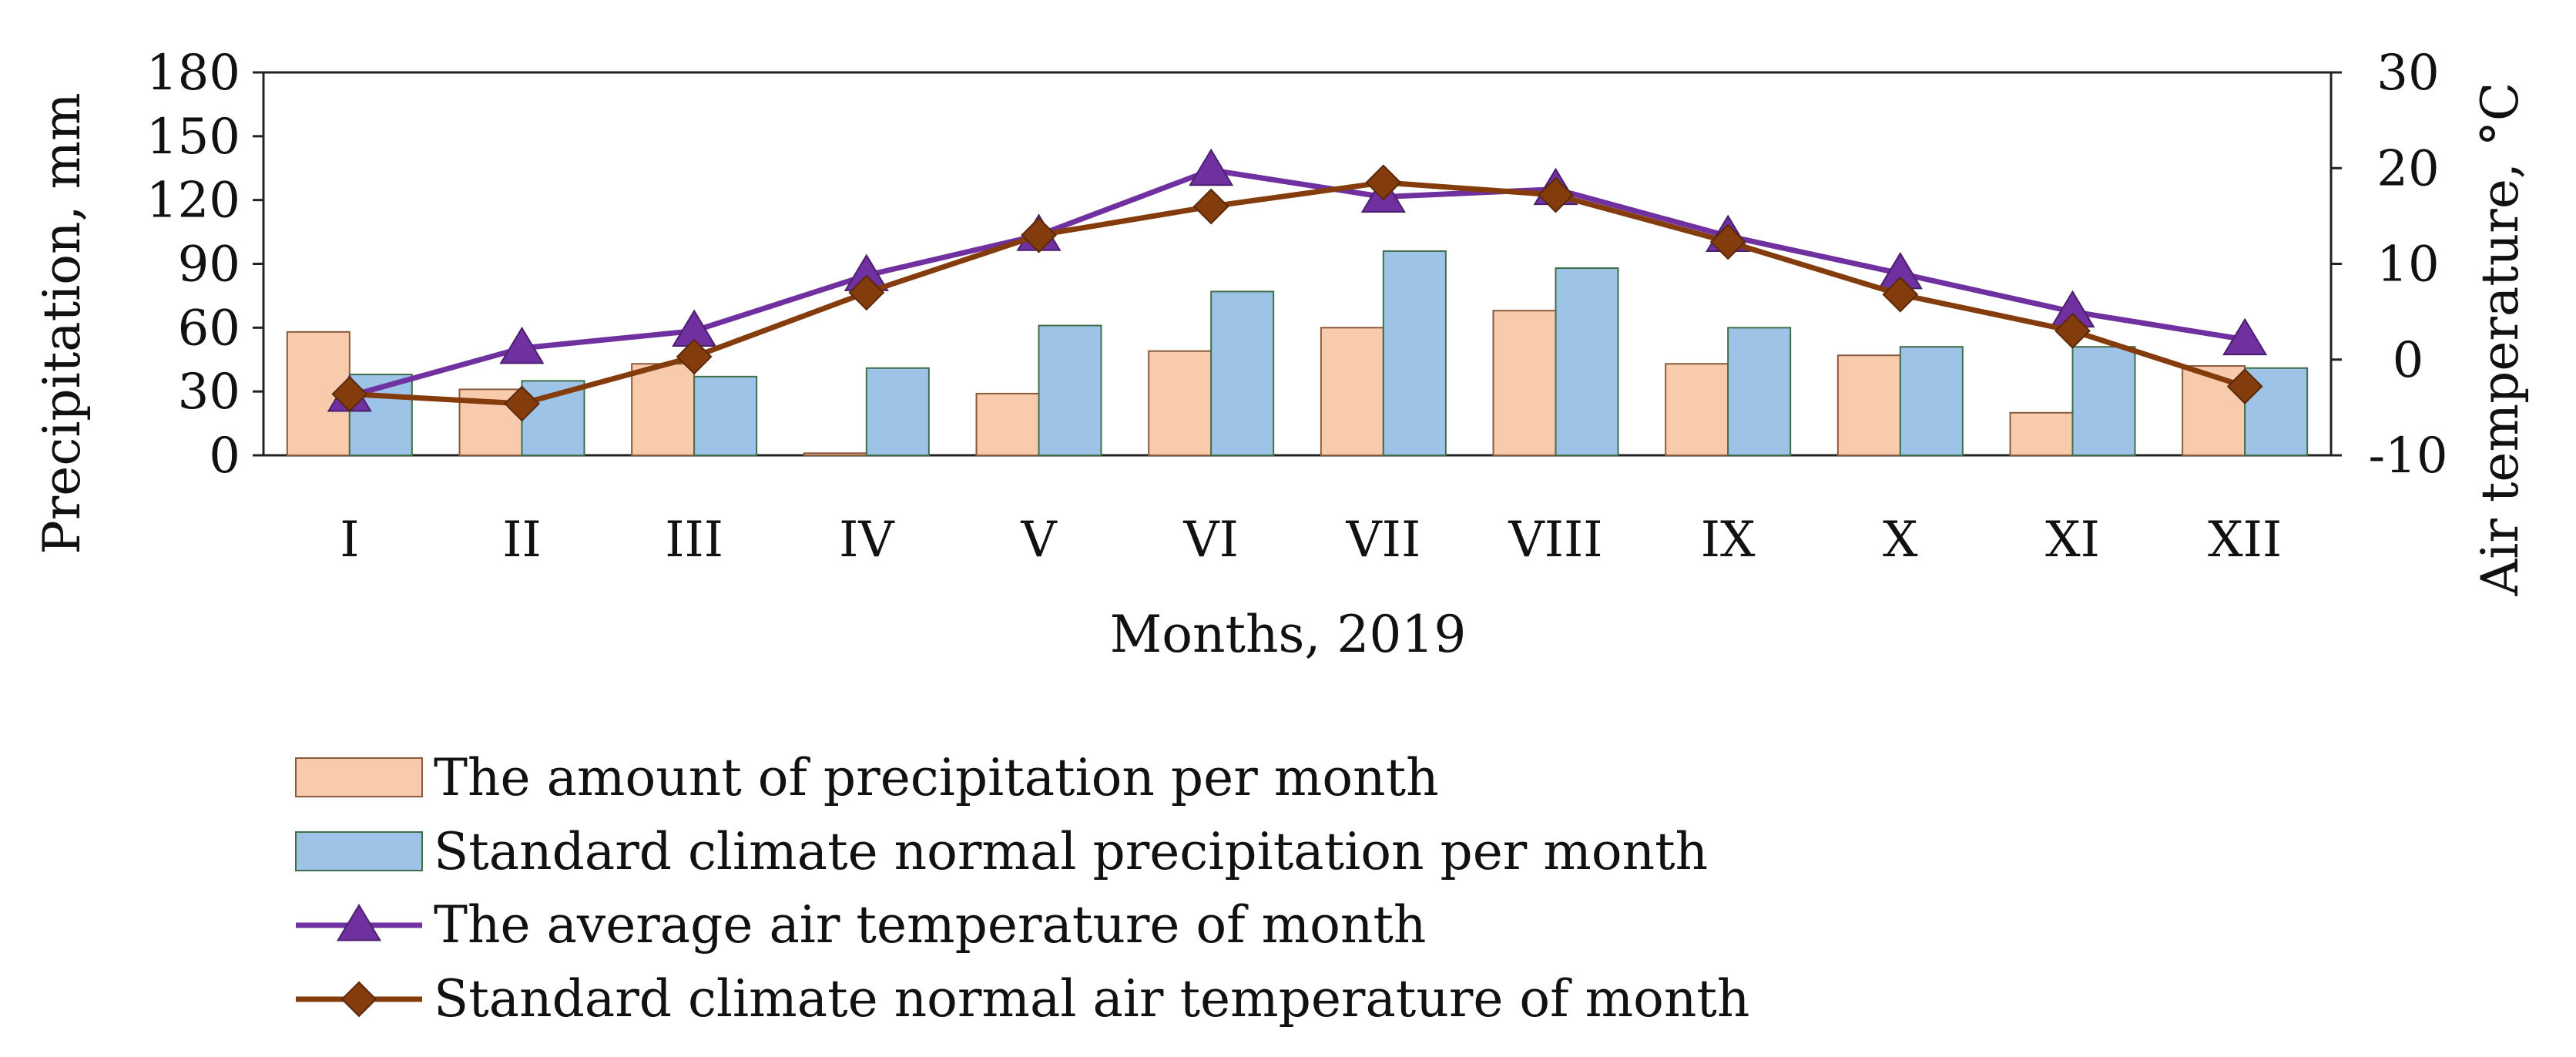  What do you see at coordinates (694, 356) in the screenshot?
I see `normal-temp-point-III` at bounding box center [694, 356].